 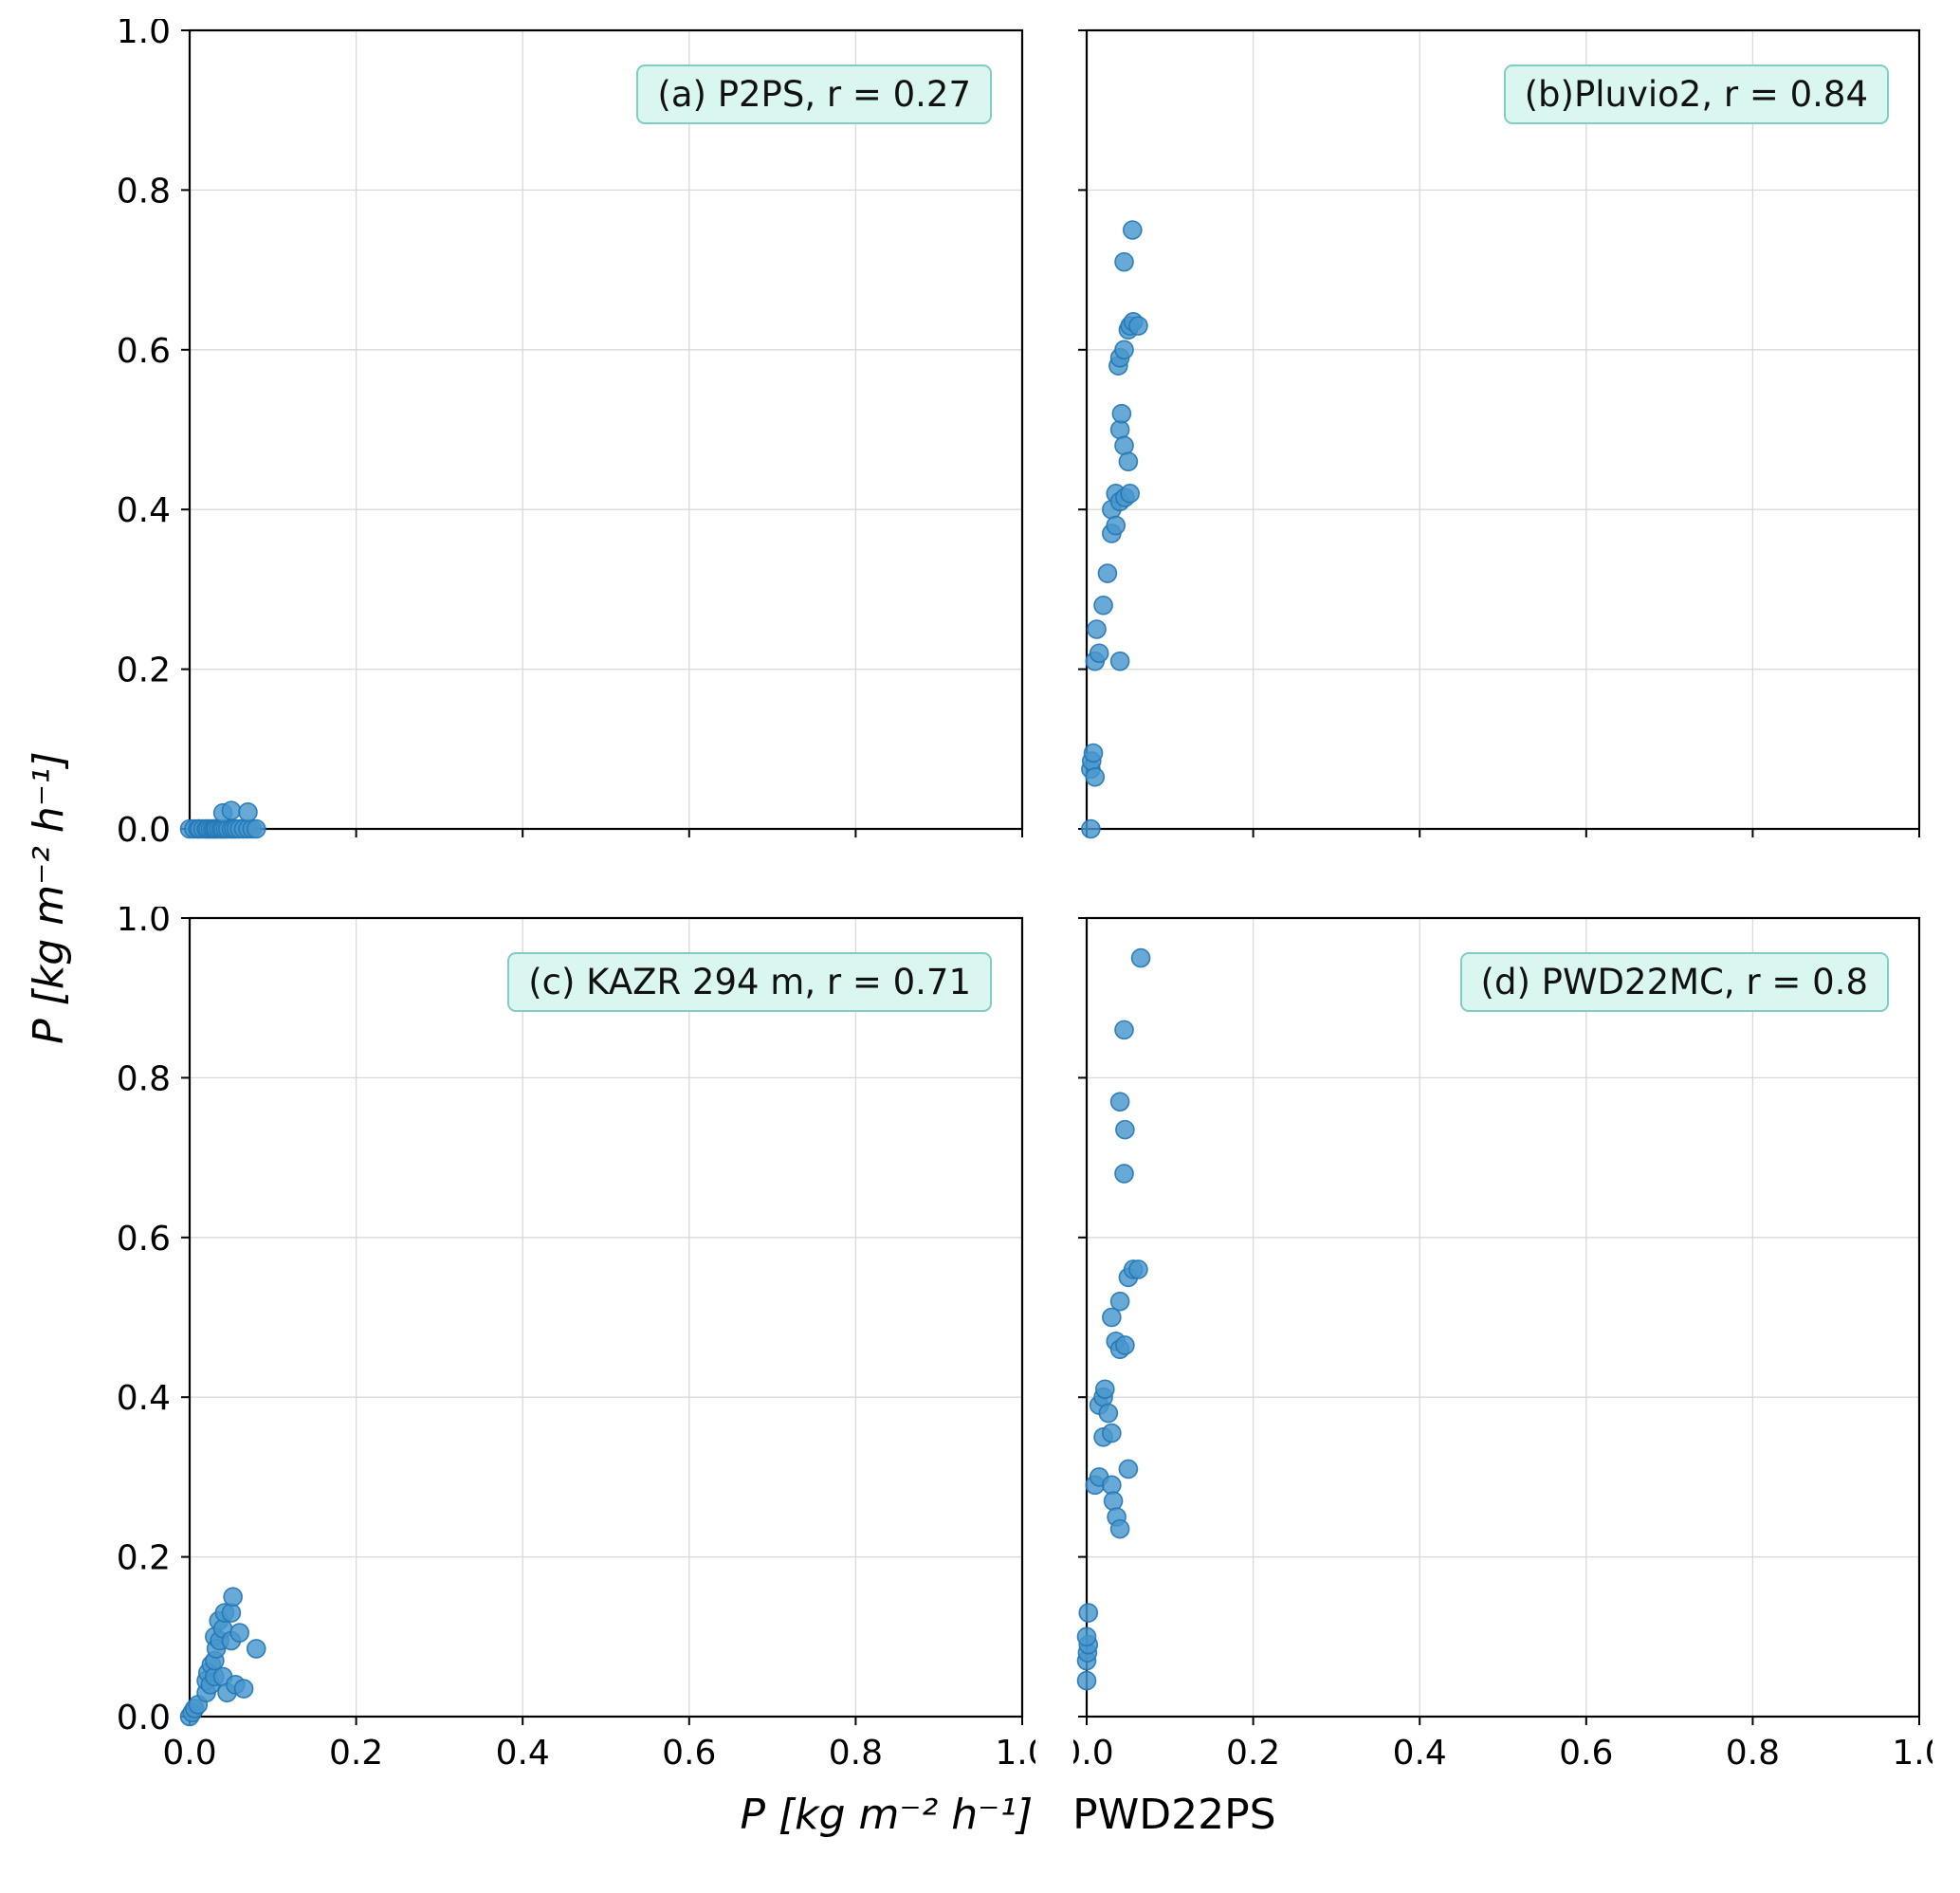 I want to click on x-axis-label-suffix: PWD22PS, so click(x=1174, y=1815).